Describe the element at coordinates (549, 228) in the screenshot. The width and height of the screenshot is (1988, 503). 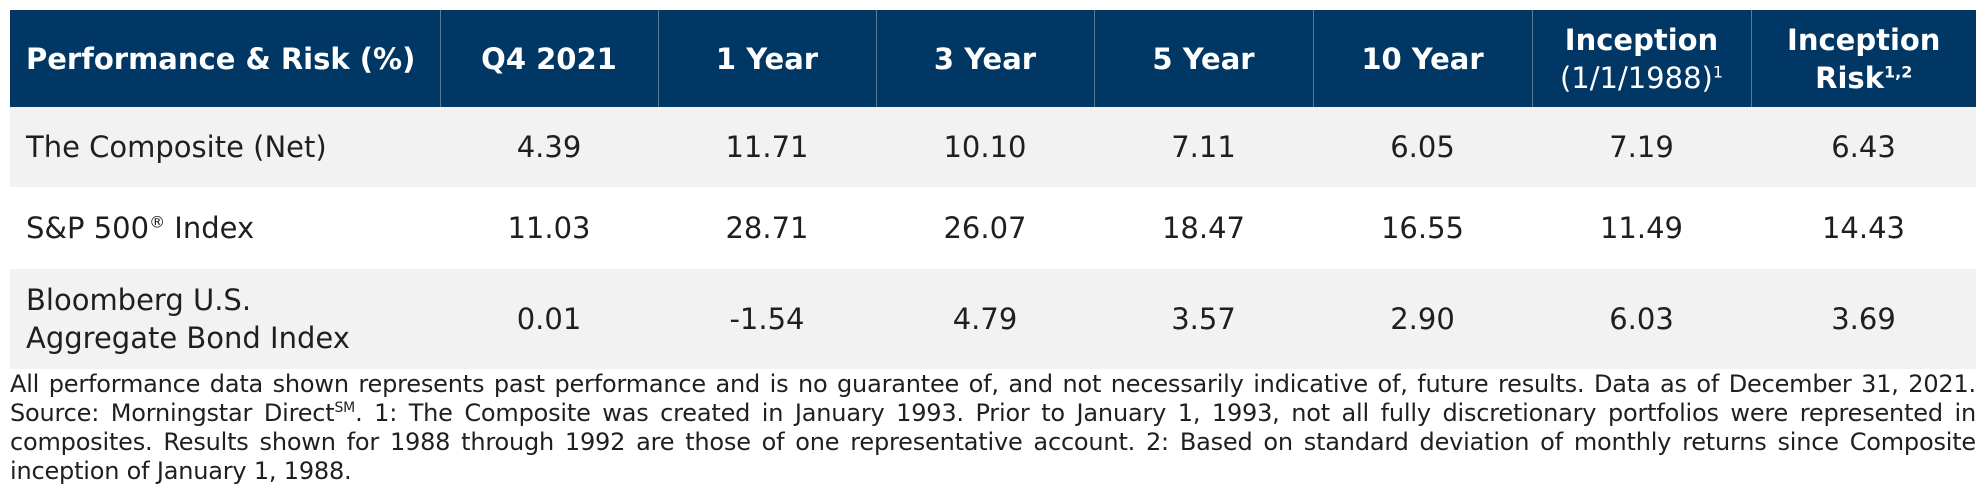
I see `table-cell: 11.03` at that location.